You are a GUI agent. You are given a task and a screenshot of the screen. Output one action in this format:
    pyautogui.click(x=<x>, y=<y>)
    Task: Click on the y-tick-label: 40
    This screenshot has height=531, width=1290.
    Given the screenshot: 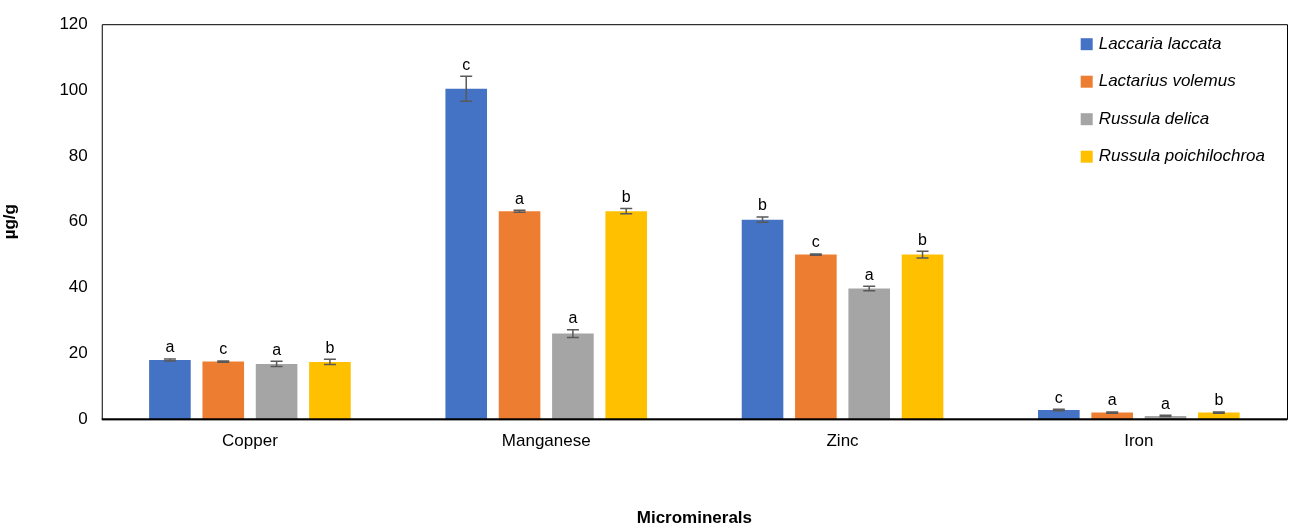 What is the action you would take?
    pyautogui.click(x=78, y=287)
    